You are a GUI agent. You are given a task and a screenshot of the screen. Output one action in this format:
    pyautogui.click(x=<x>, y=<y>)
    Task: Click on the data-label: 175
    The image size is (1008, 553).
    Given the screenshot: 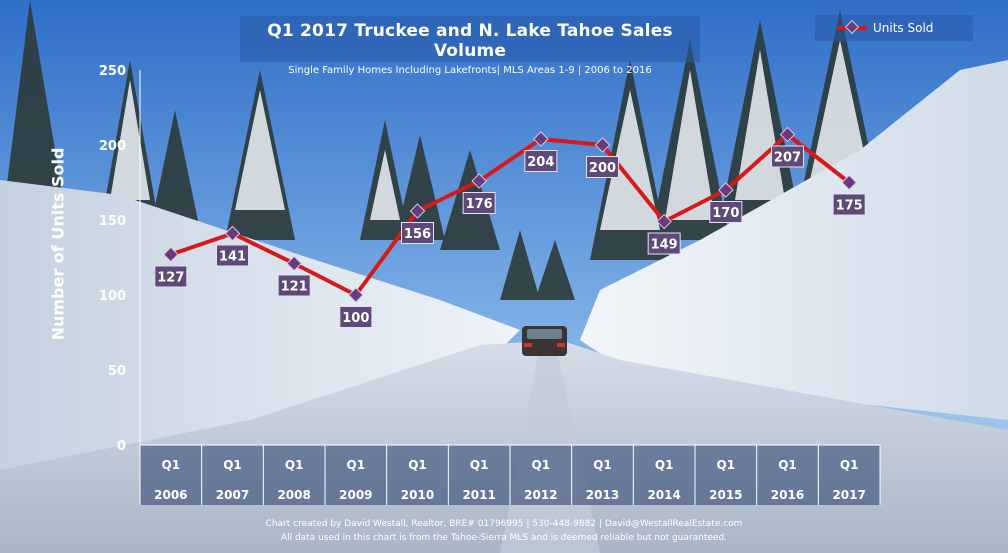 What is the action you would take?
    pyautogui.click(x=849, y=206)
    